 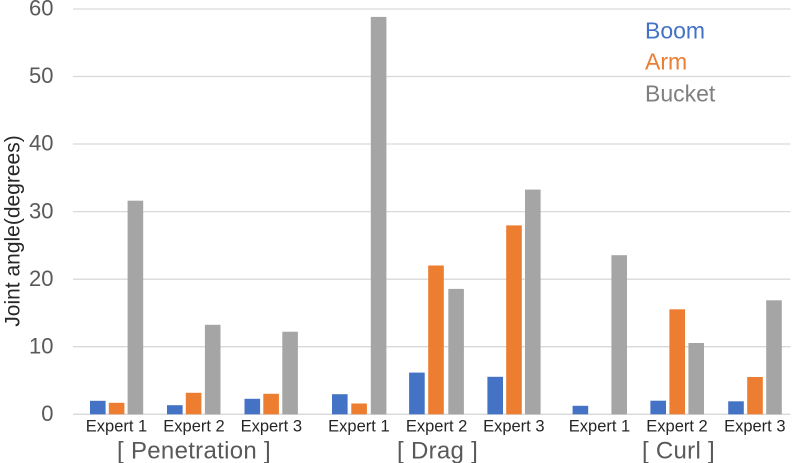 I want to click on svg-text: 30, so click(x=41, y=210).